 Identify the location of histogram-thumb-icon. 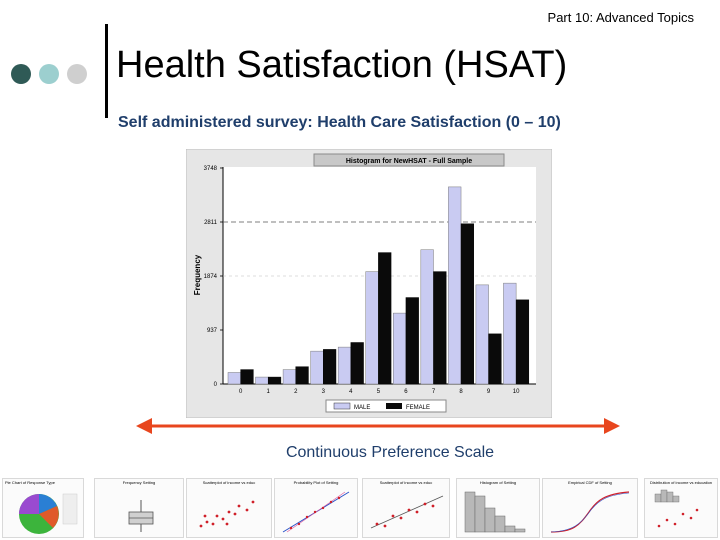
(495, 512).